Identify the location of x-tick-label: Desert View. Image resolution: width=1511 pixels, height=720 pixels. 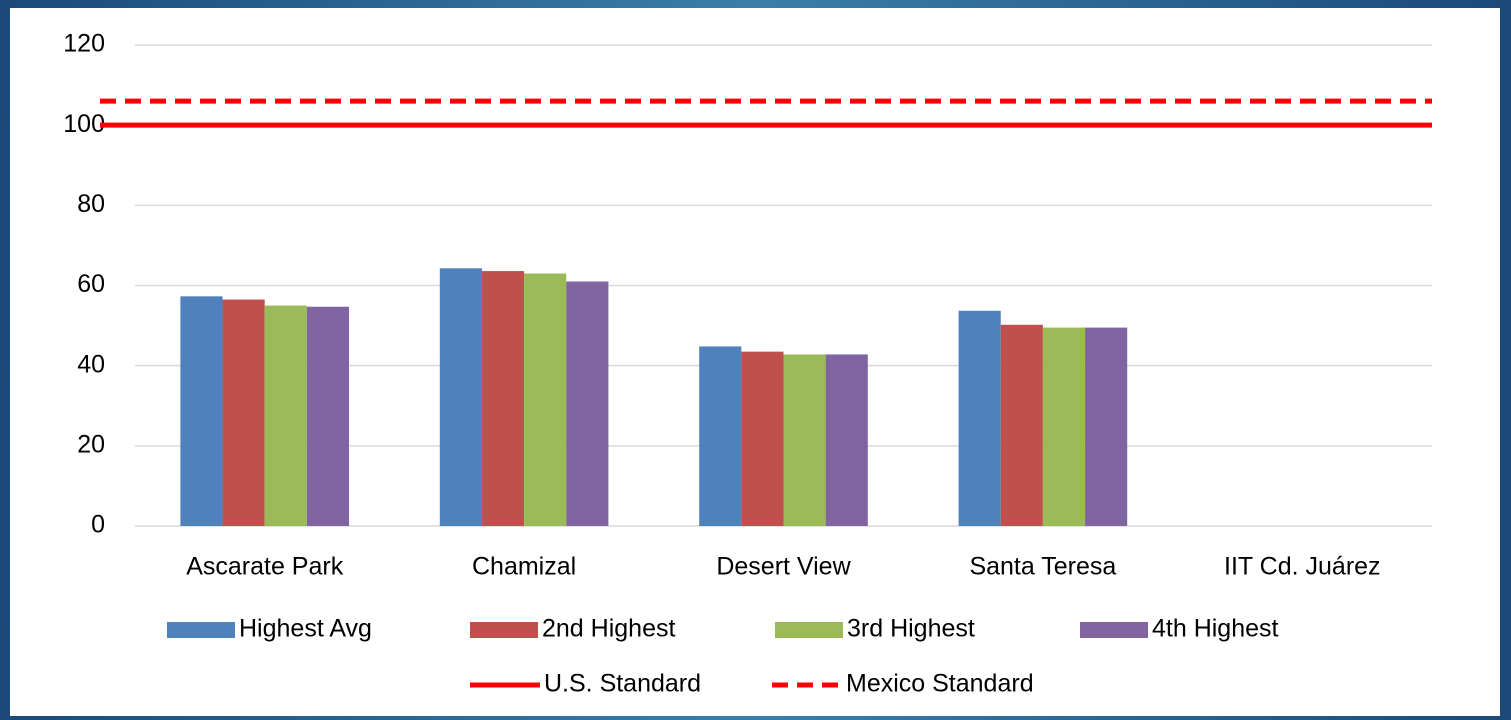
(783, 567).